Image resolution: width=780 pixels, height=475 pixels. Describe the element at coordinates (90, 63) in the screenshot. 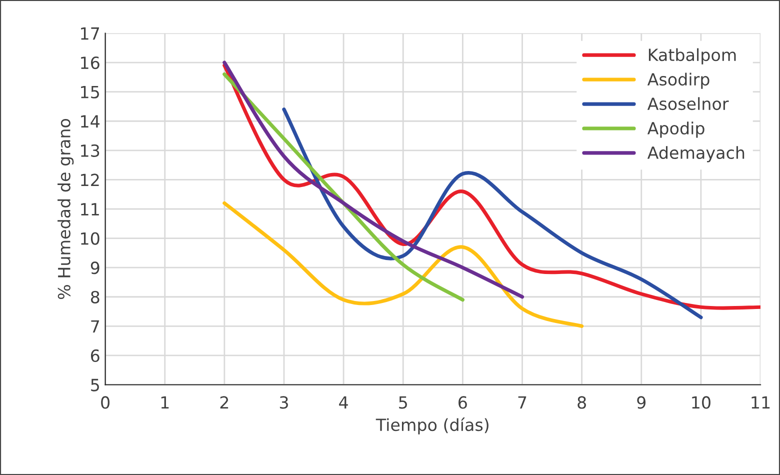

I see `y-tick-label: 16` at that location.